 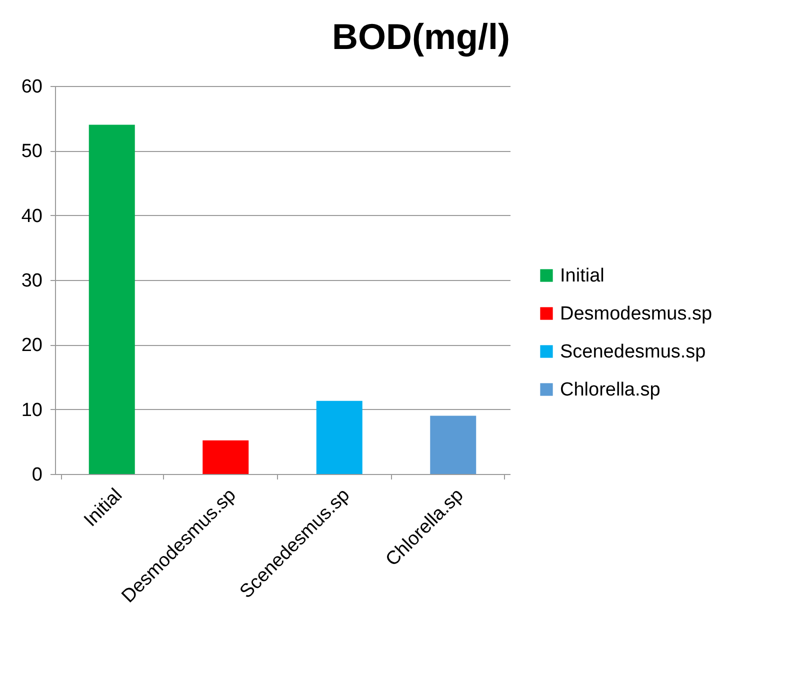 What do you see at coordinates (636, 314) in the screenshot?
I see `legend-label: Desmodesmus.sp` at bounding box center [636, 314].